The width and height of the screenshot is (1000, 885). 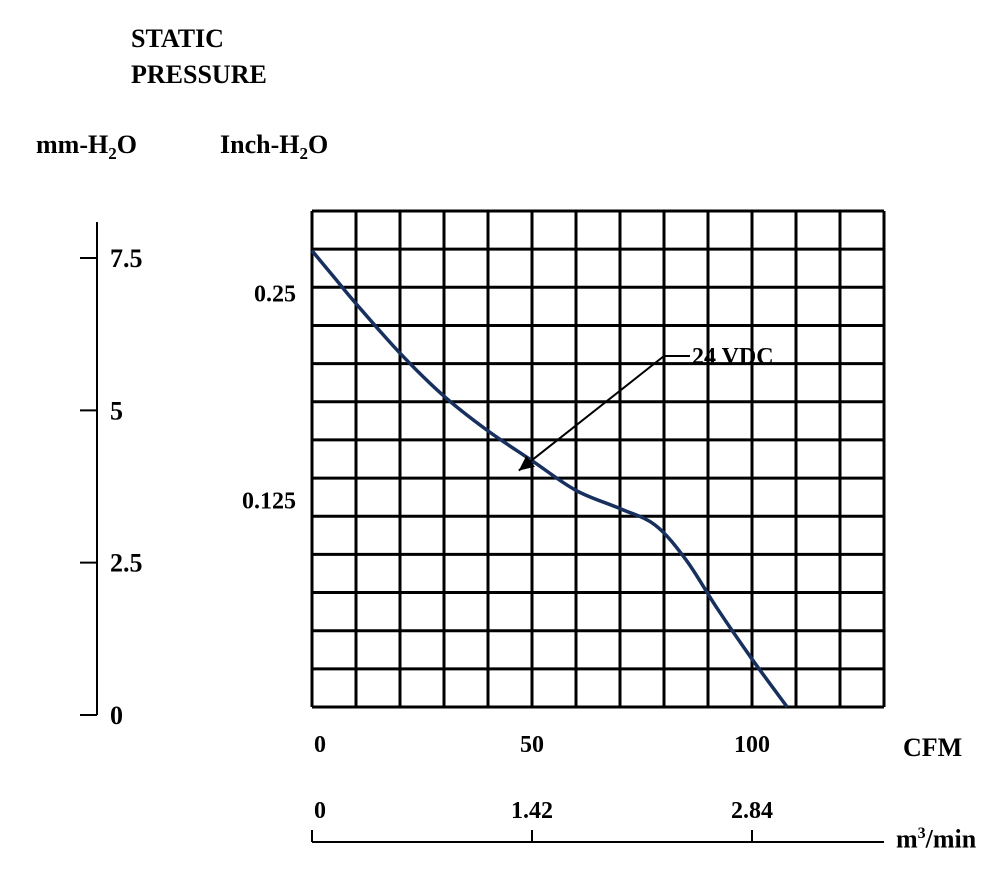 I want to click on x2-axis-unit-label: m3/min, so click(x=936, y=839).